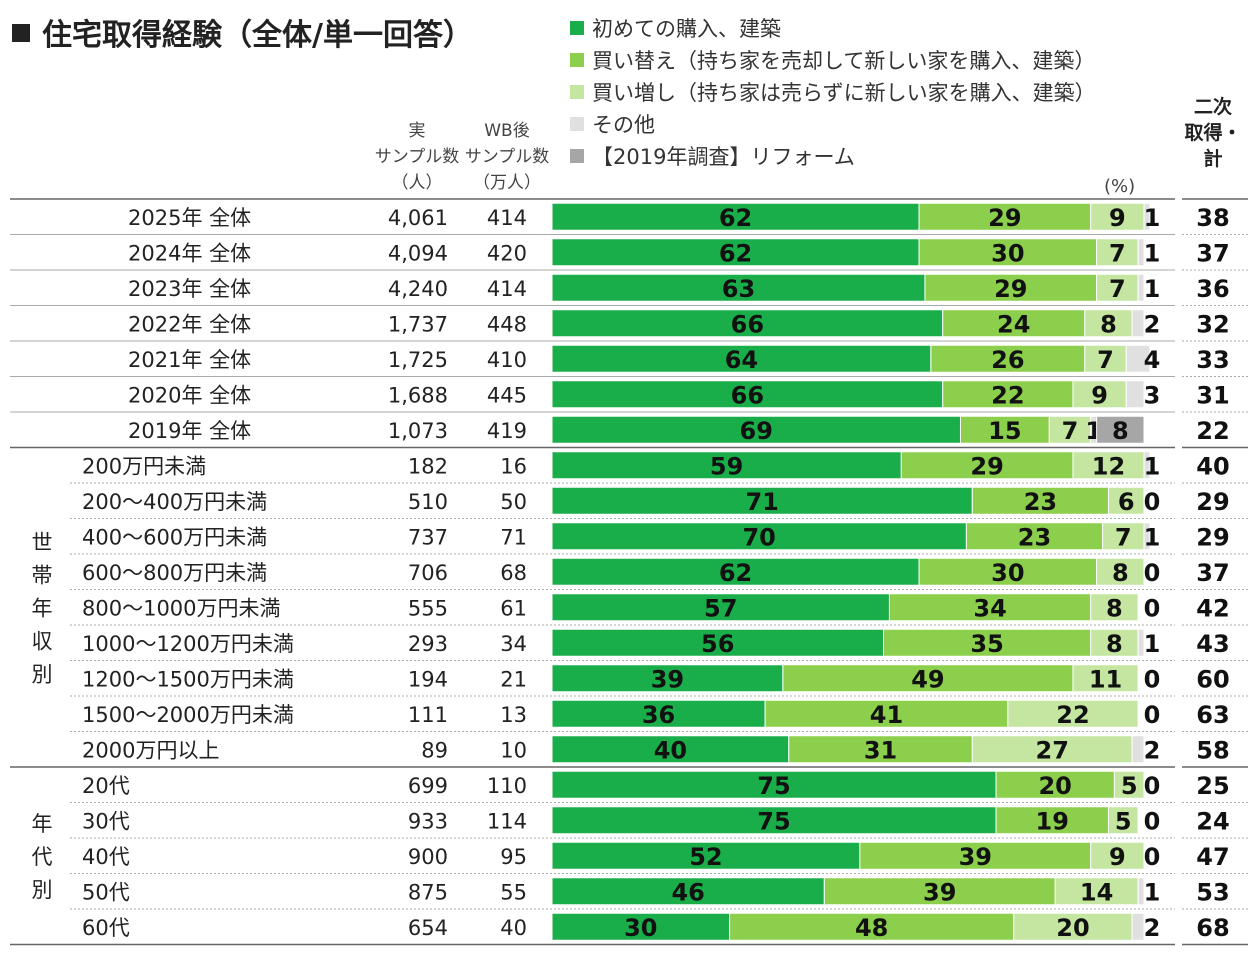 The image size is (1260, 965). Describe the element at coordinates (747, 395) in the screenshot. I see `data-label-first: 66` at that location.